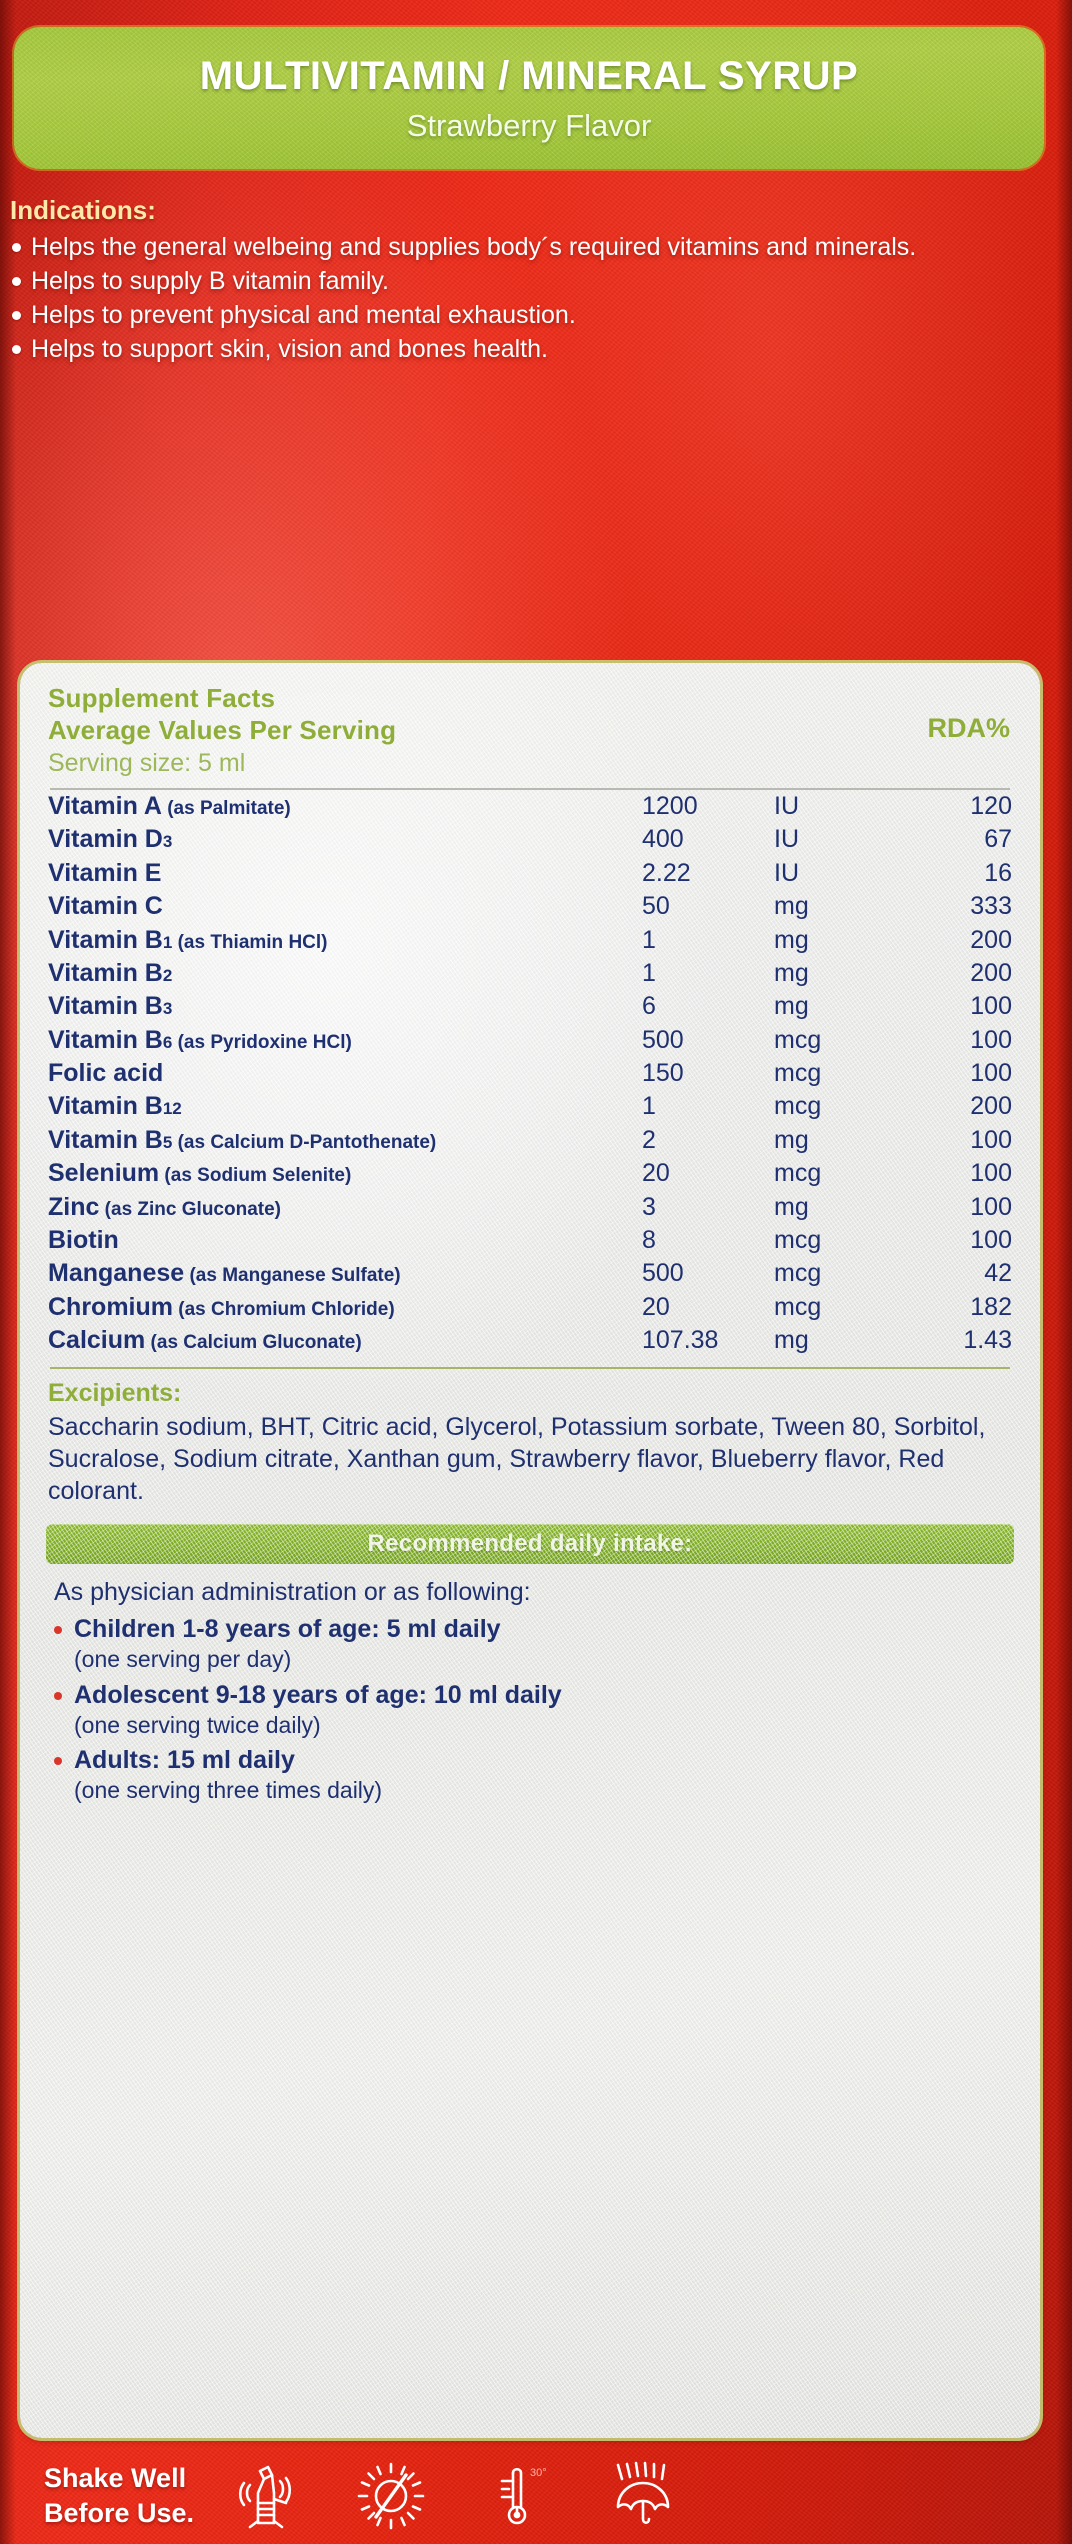 This screenshot has height=2544, width=1072. Describe the element at coordinates (262, 1042) in the screenshot. I see `nutrient-source-qualifier: (as Pyridoxine HCl)` at that location.